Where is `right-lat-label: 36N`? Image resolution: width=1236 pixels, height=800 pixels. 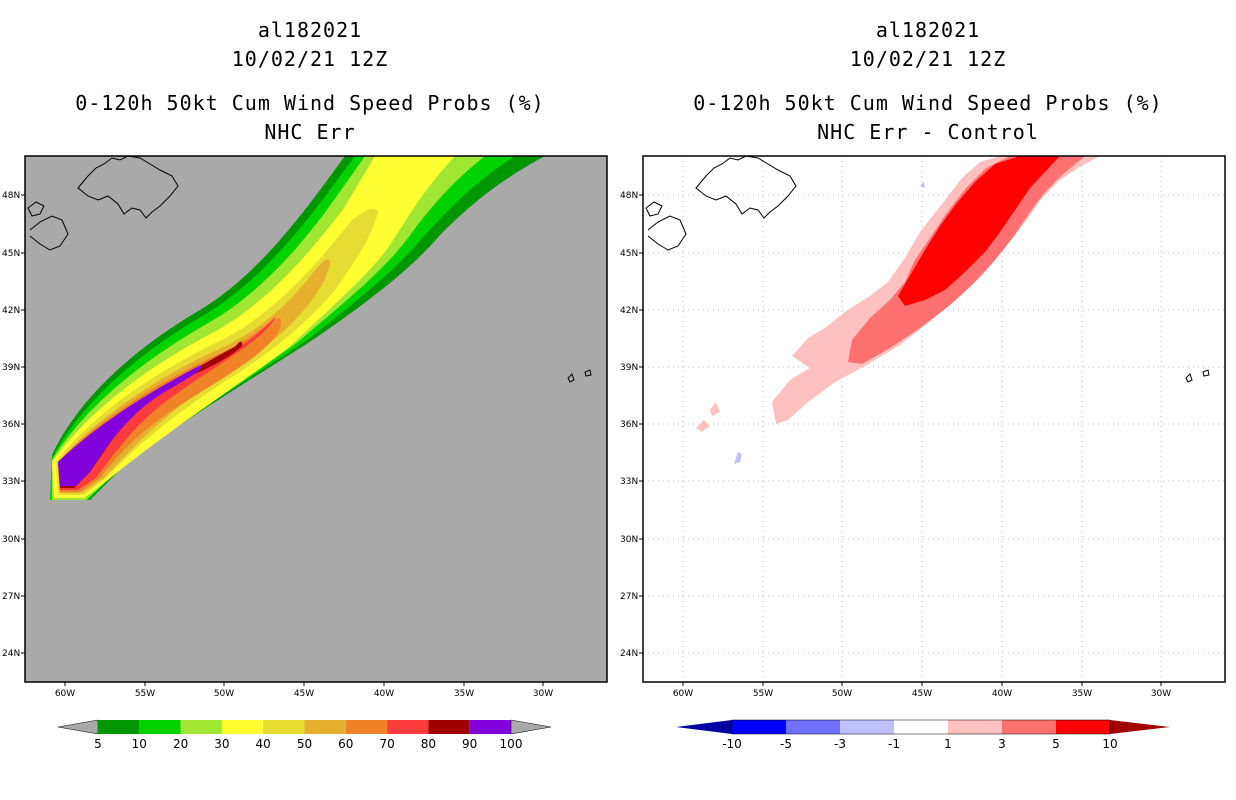
right-lat-label: 36N is located at coordinates (629, 425).